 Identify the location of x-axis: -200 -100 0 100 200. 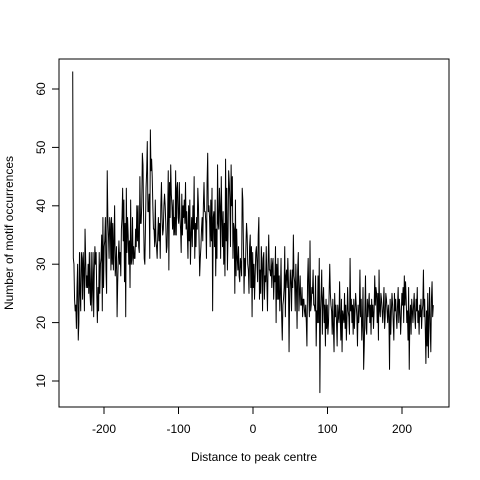
(252, 421).